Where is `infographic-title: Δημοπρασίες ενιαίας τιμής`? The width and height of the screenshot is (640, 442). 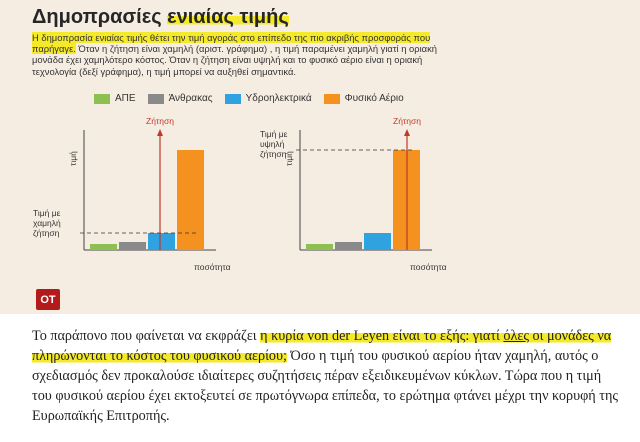
infographic-title: Δημοπρασίες ενιαίας τιμής is located at coordinates (160, 17).